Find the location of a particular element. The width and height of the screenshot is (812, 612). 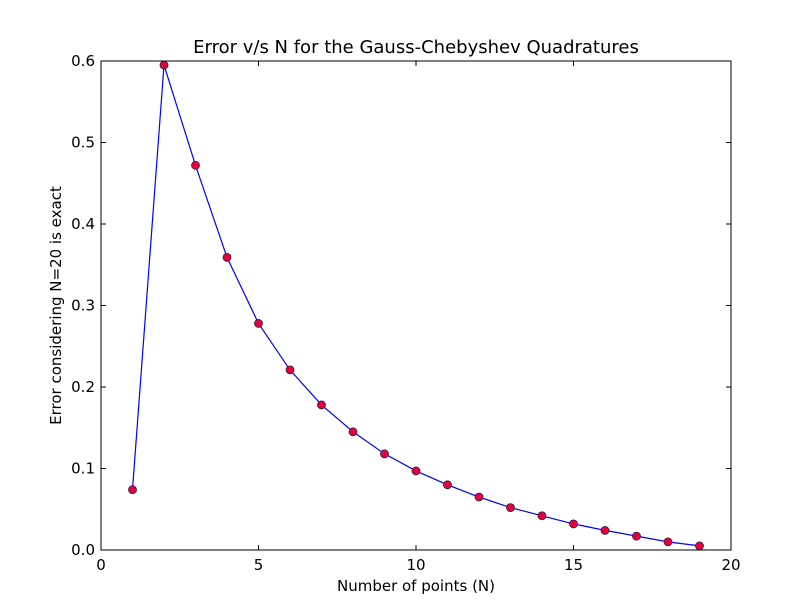

y-tick-label: 0.4 is located at coordinates (83, 224).